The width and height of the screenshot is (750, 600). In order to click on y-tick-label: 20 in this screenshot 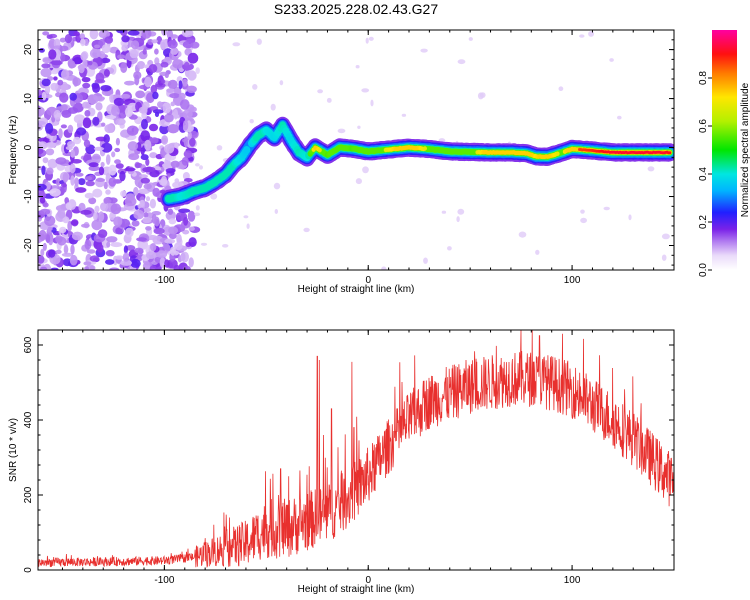, I will do `click(28, 50)`.